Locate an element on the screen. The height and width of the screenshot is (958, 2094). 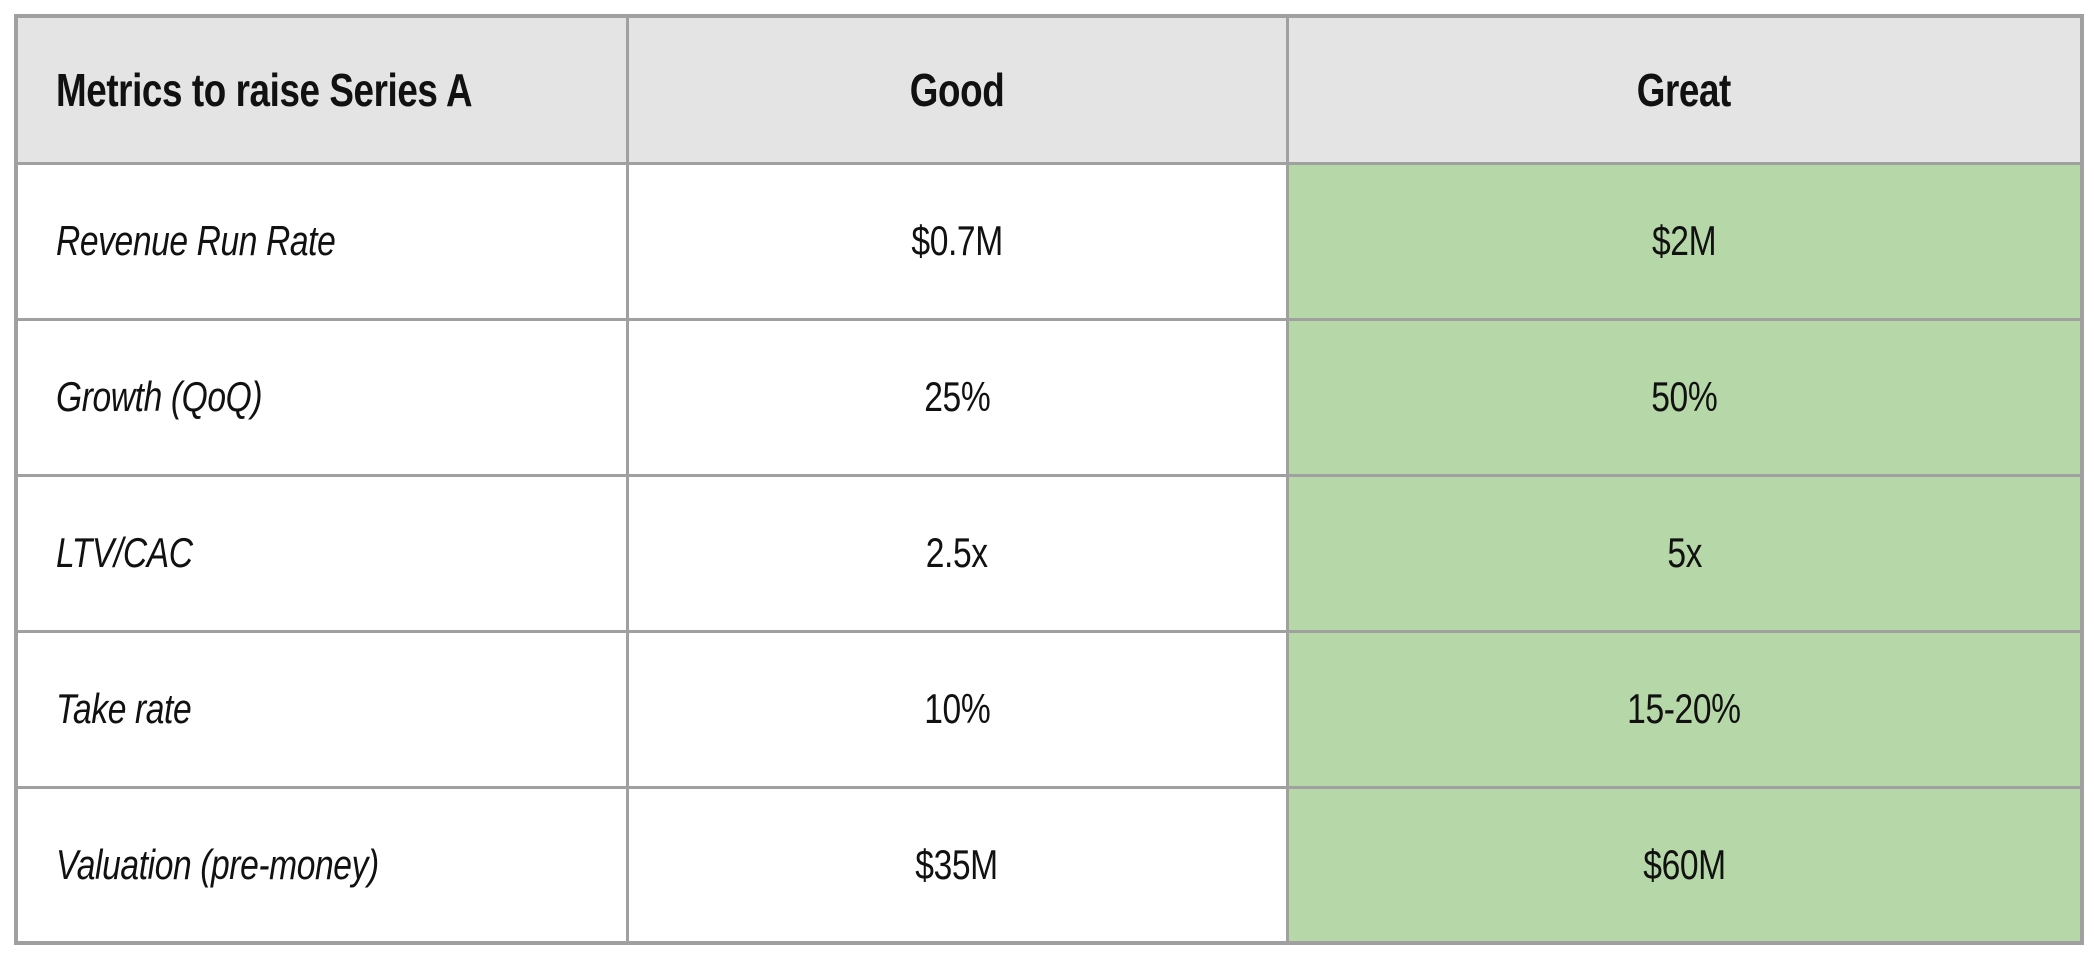
good-value-cell: 25% is located at coordinates (957, 397).